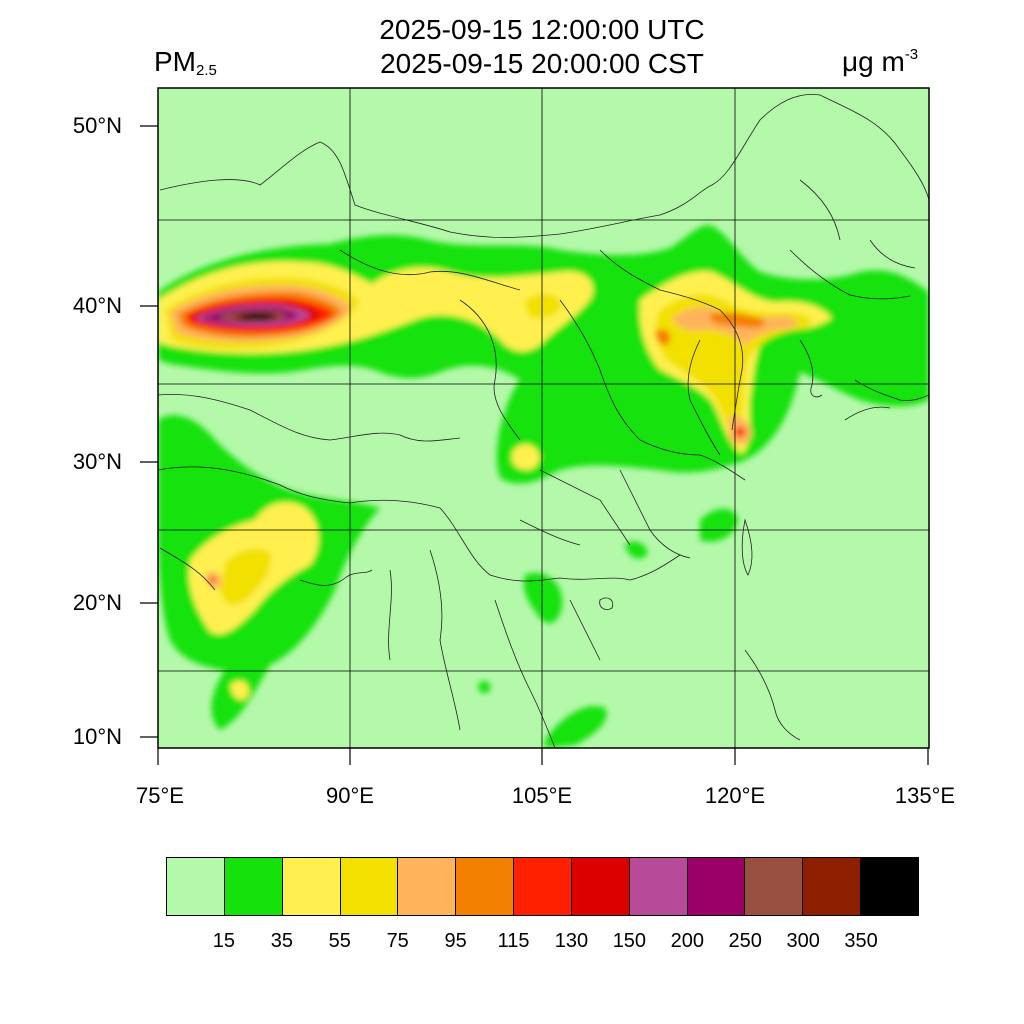 This screenshot has width=1024, height=1024. Describe the element at coordinates (256, 316) in the screenshot. I see `pm-zone-black` at that location.